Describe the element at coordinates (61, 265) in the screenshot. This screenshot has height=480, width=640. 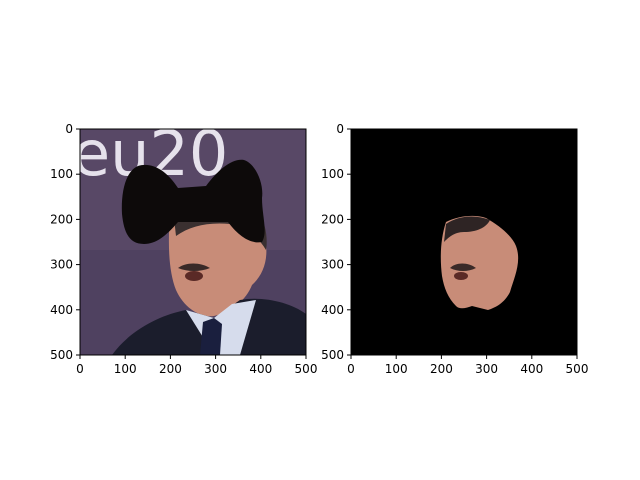
I see `left-y-tick-label: 300` at that location.